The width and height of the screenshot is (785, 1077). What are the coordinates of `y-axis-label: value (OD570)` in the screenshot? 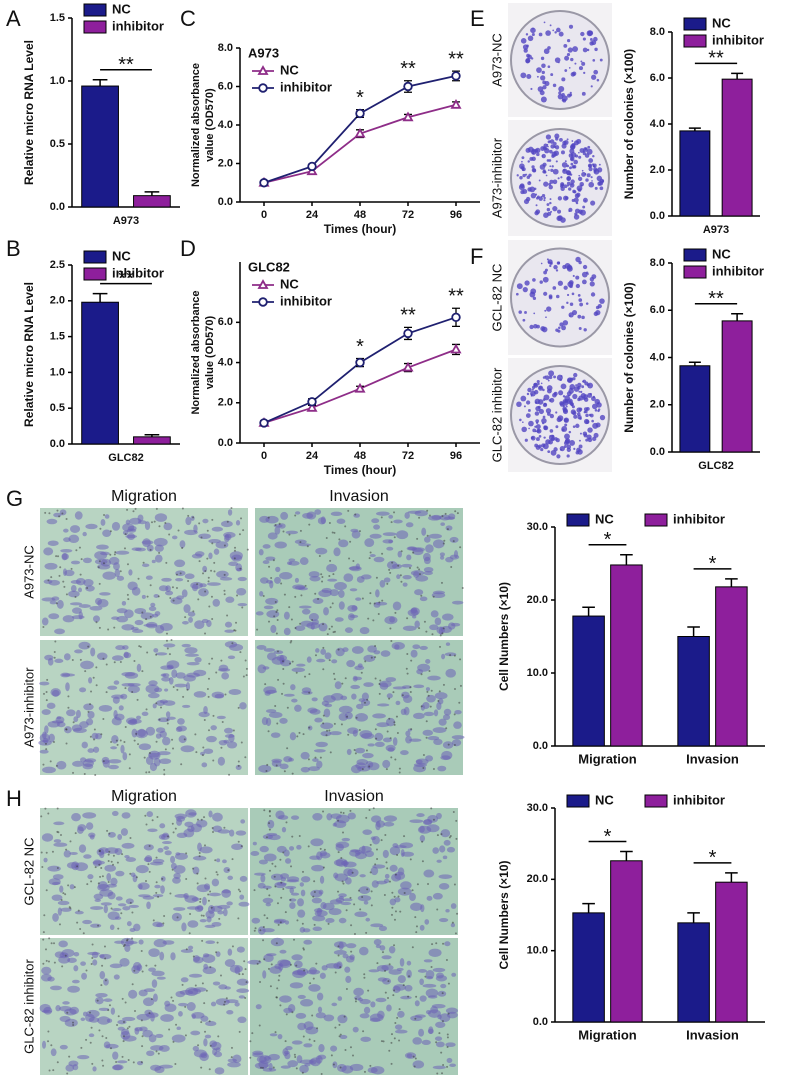 It's located at (210, 125).